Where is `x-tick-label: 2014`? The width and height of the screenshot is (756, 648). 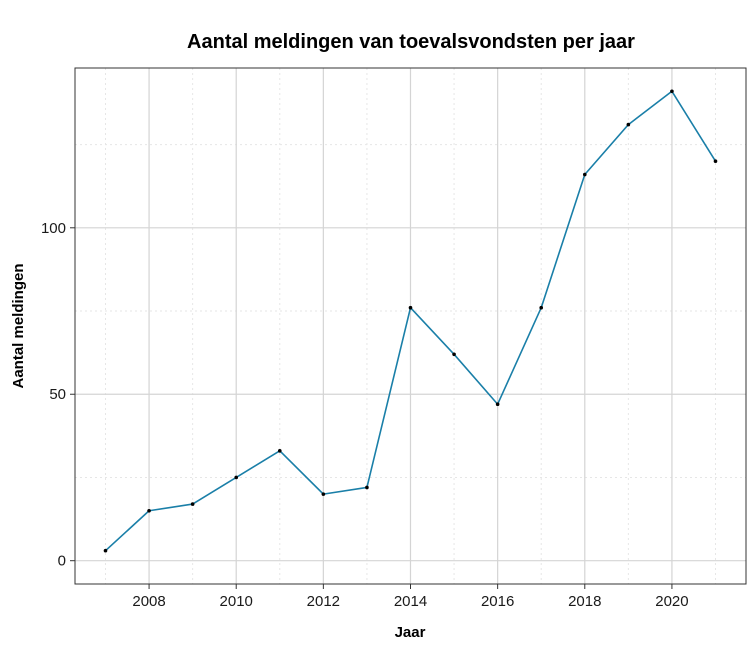 x-tick-label: 2014 is located at coordinates (410, 601).